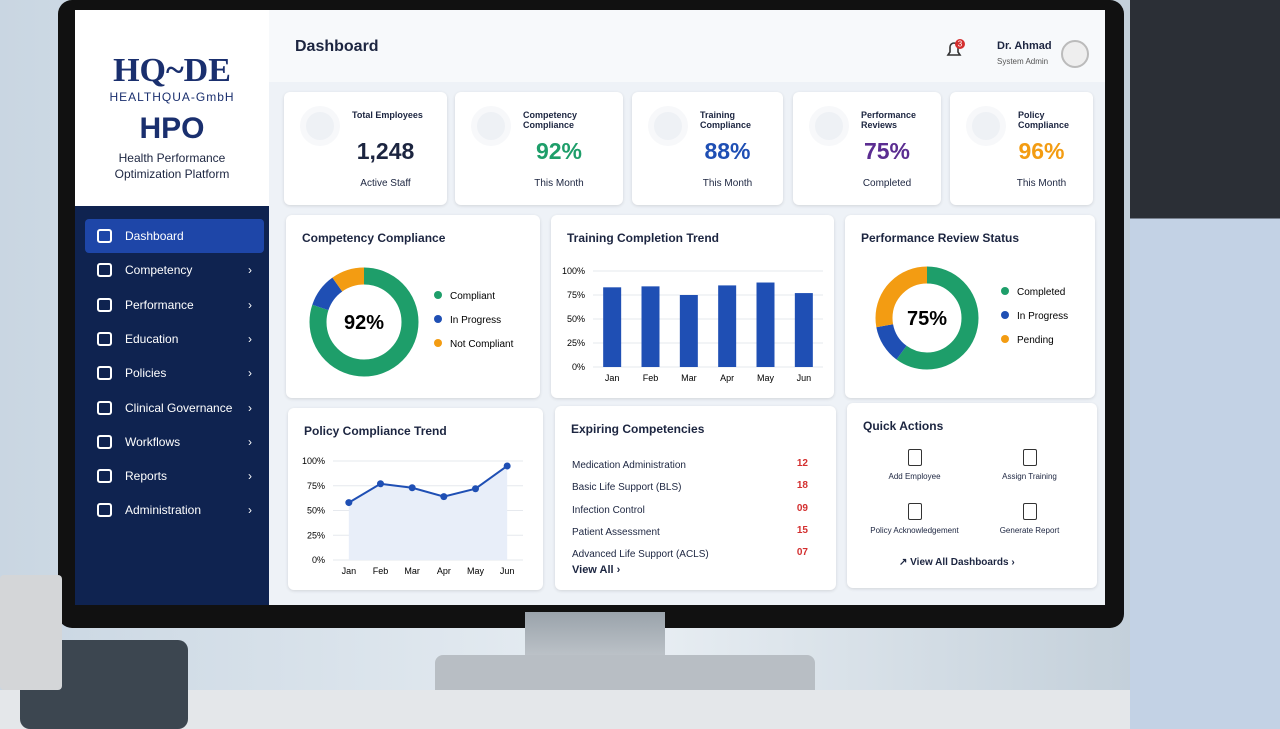 Image resolution: width=1280 pixels, height=729 pixels. Describe the element at coordinates (174, 236) in the screenshot. I see `nav-item: Dashboard` at that location.